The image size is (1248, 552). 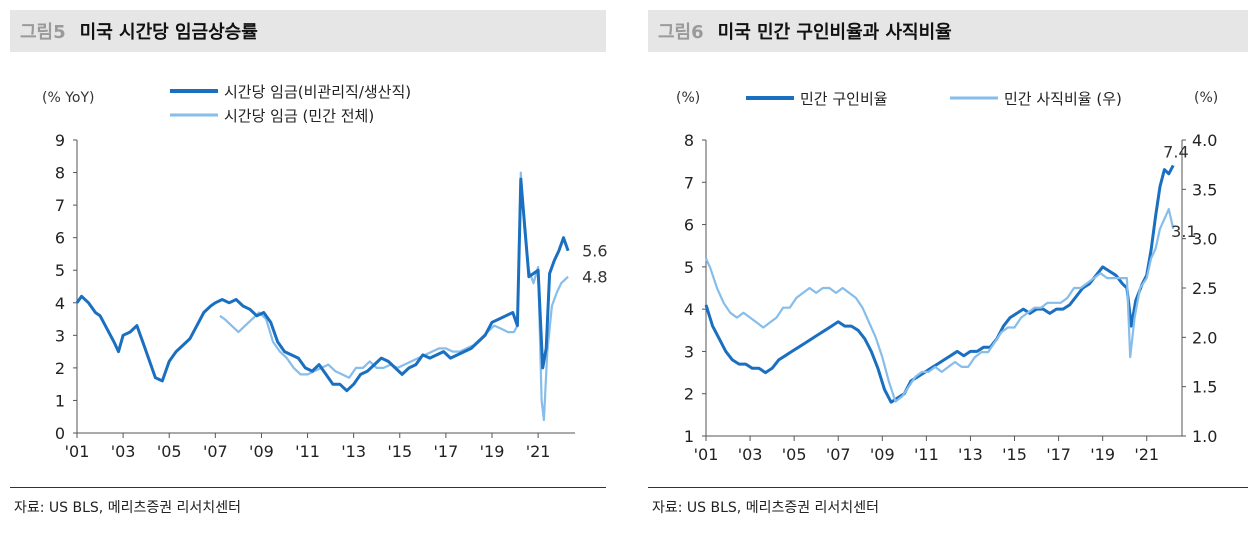 I want to click on figure-title: 미국 시간당 임금상승률, so click(x=168, y=32).